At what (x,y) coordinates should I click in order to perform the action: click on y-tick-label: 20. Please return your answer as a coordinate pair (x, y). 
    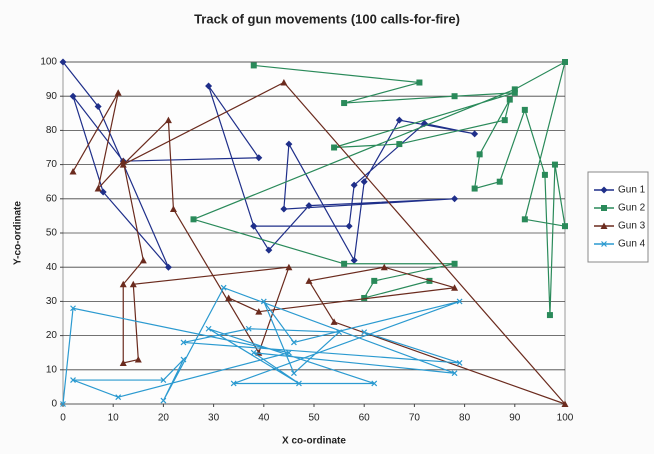
    Looking at the image, I should click on (52, 335).